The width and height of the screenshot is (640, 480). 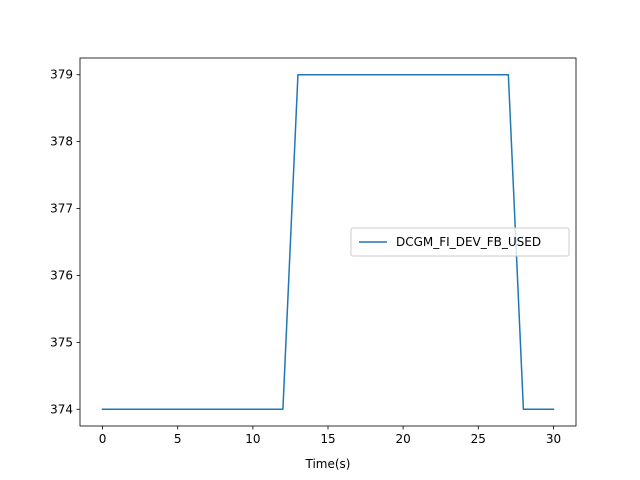 What do you see at coordinates (61, 142) in the screenshot?
I see `y-tick-label: 378` at bounding box center [61, 142].